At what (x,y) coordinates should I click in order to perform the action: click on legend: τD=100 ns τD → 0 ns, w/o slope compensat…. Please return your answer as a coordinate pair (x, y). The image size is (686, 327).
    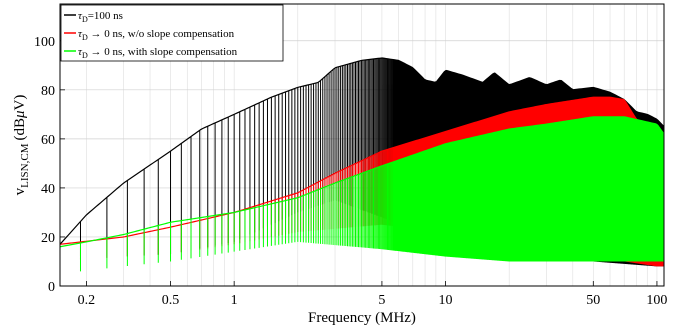
    Looking at the image, I should click on (172, 33).